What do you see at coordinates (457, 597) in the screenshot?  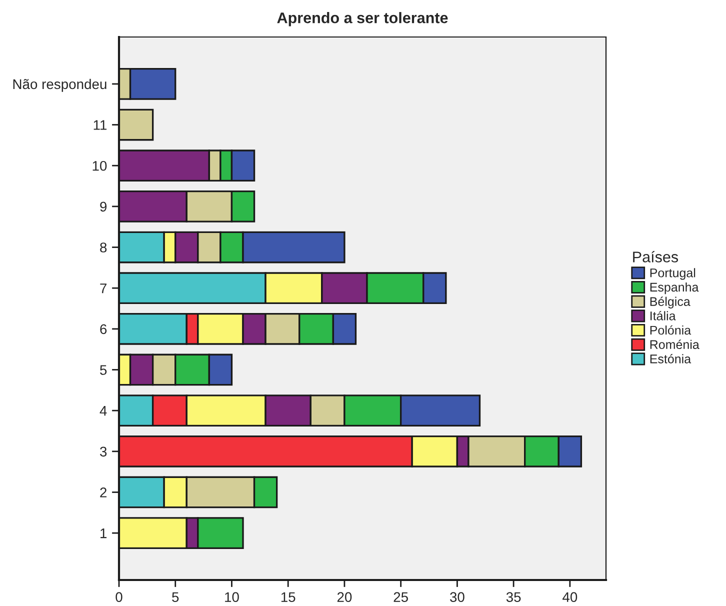 I see `x-tick-label: 30` at bounding box center [457, 597].